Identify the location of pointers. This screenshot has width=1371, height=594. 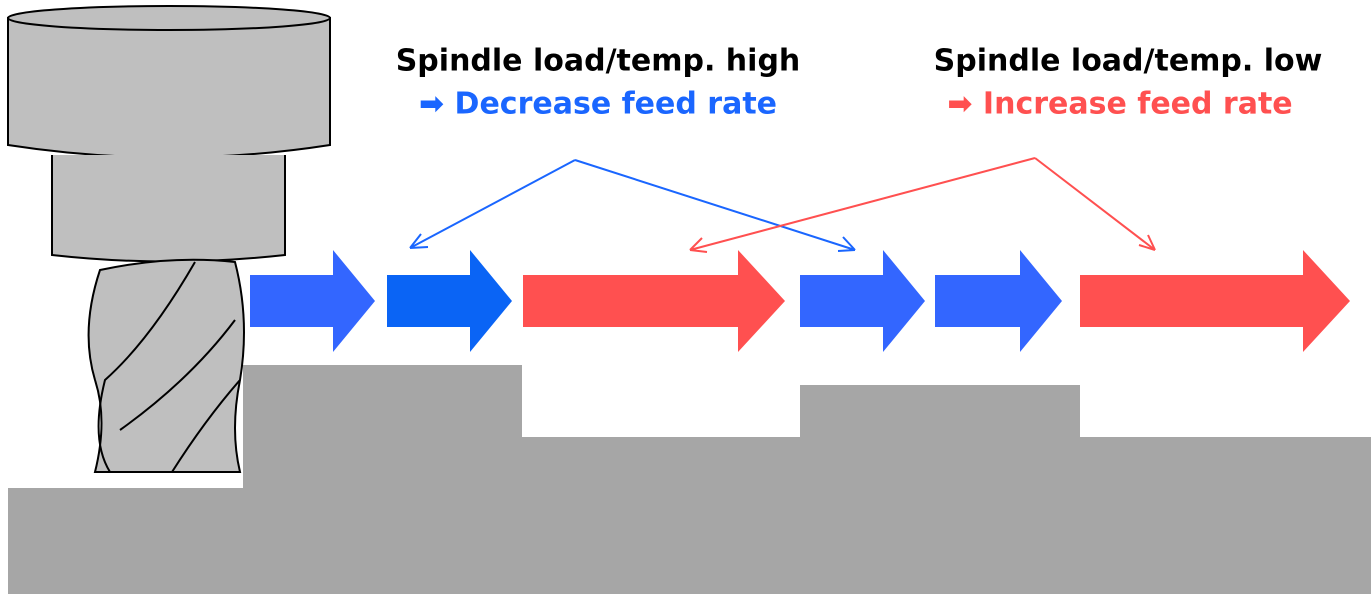
(782, 205).